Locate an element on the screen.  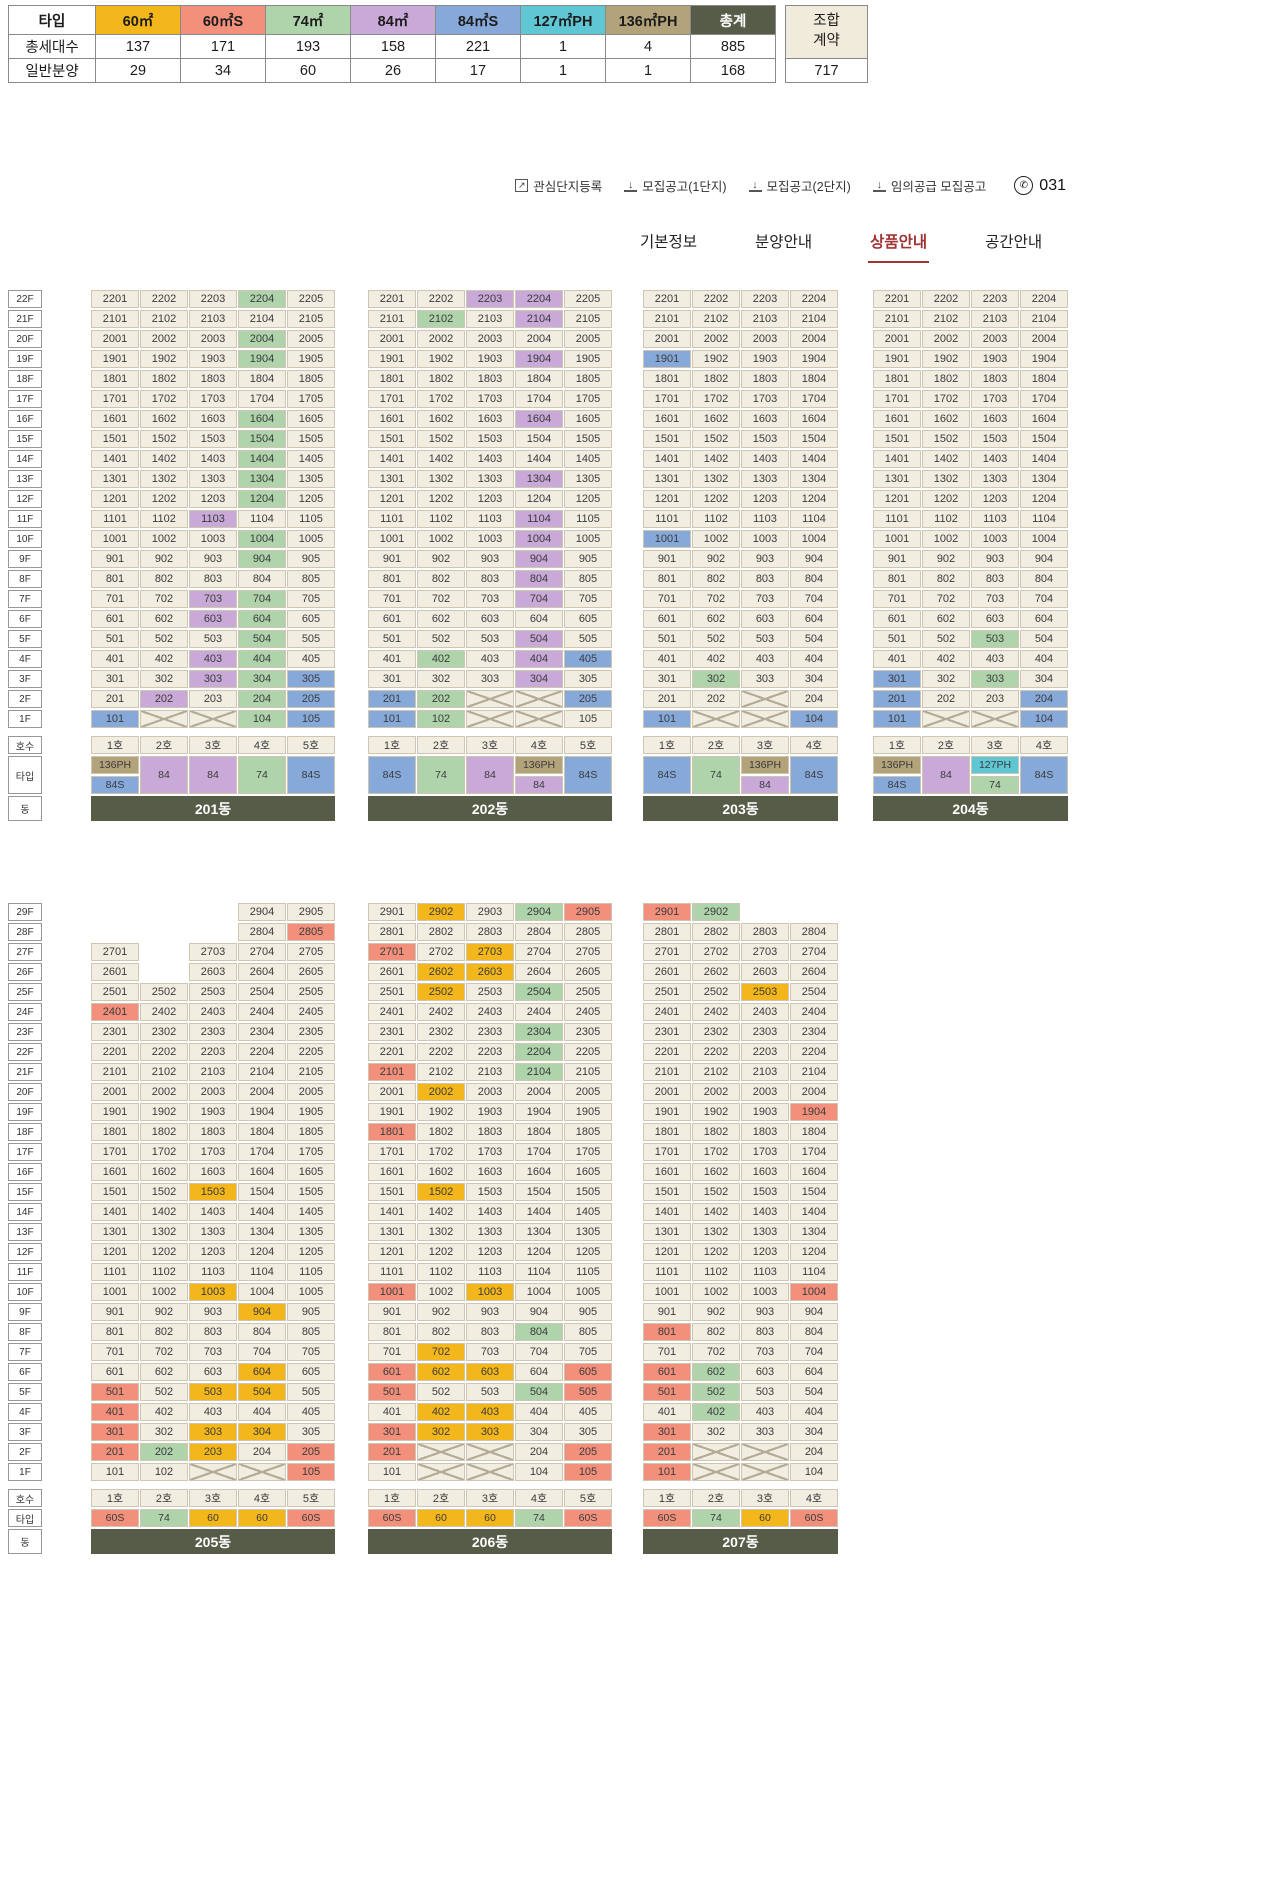
unit-cell-available: 2004 is located at coordinates (262, 339).